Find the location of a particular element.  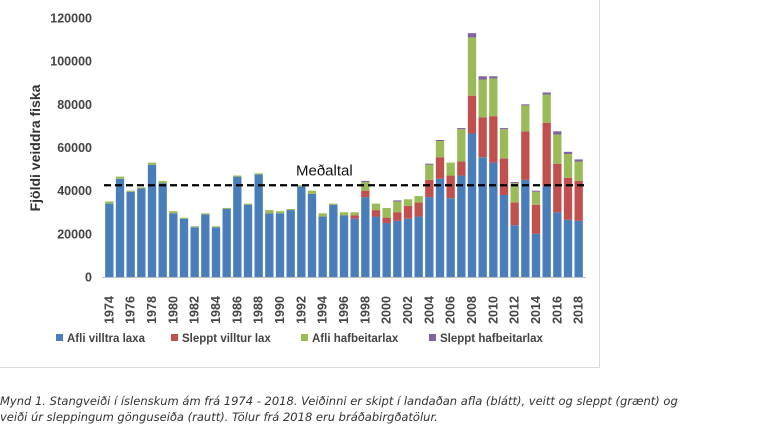

x-tick-label: 2016 is located at coordinates (557, 310).